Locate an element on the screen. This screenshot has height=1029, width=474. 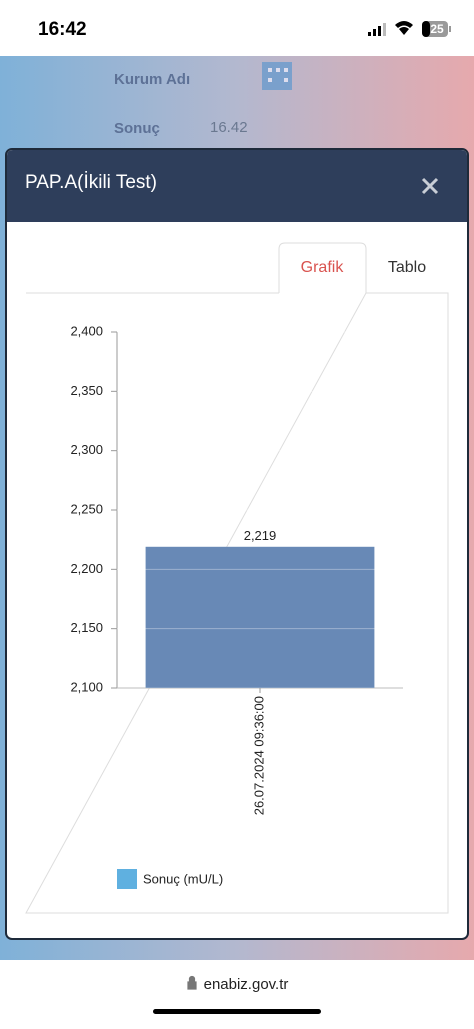
bar is located at coordinates (260, 617).